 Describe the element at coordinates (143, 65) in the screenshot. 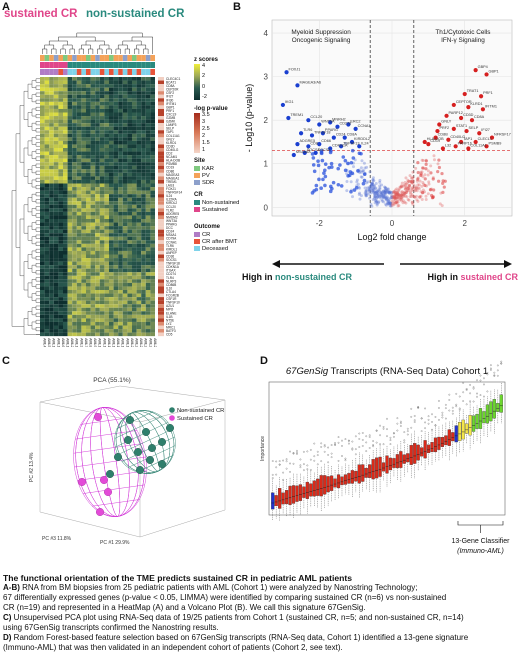

I see `cr-annotation-cell` at that location.